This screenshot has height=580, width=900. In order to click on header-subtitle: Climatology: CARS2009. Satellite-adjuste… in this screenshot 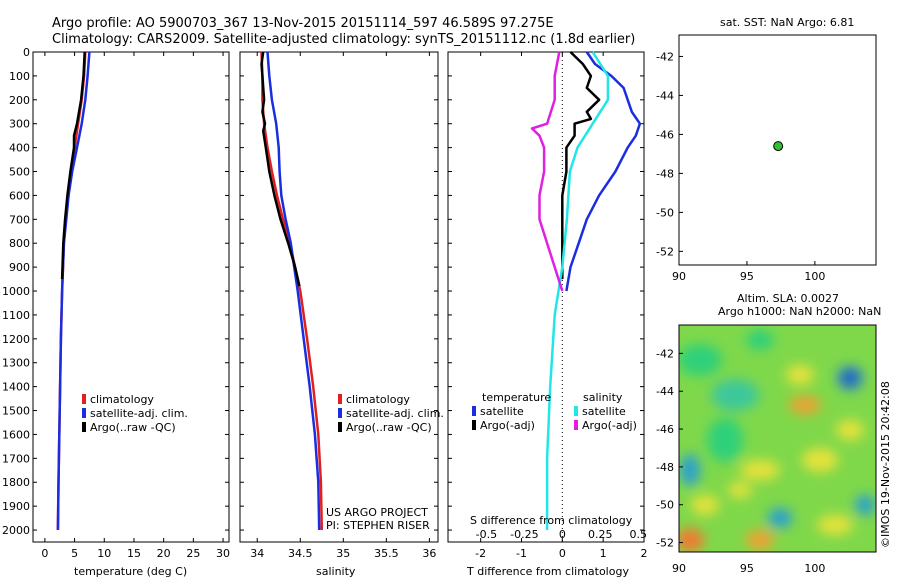, I will do `click(344, 39)`.